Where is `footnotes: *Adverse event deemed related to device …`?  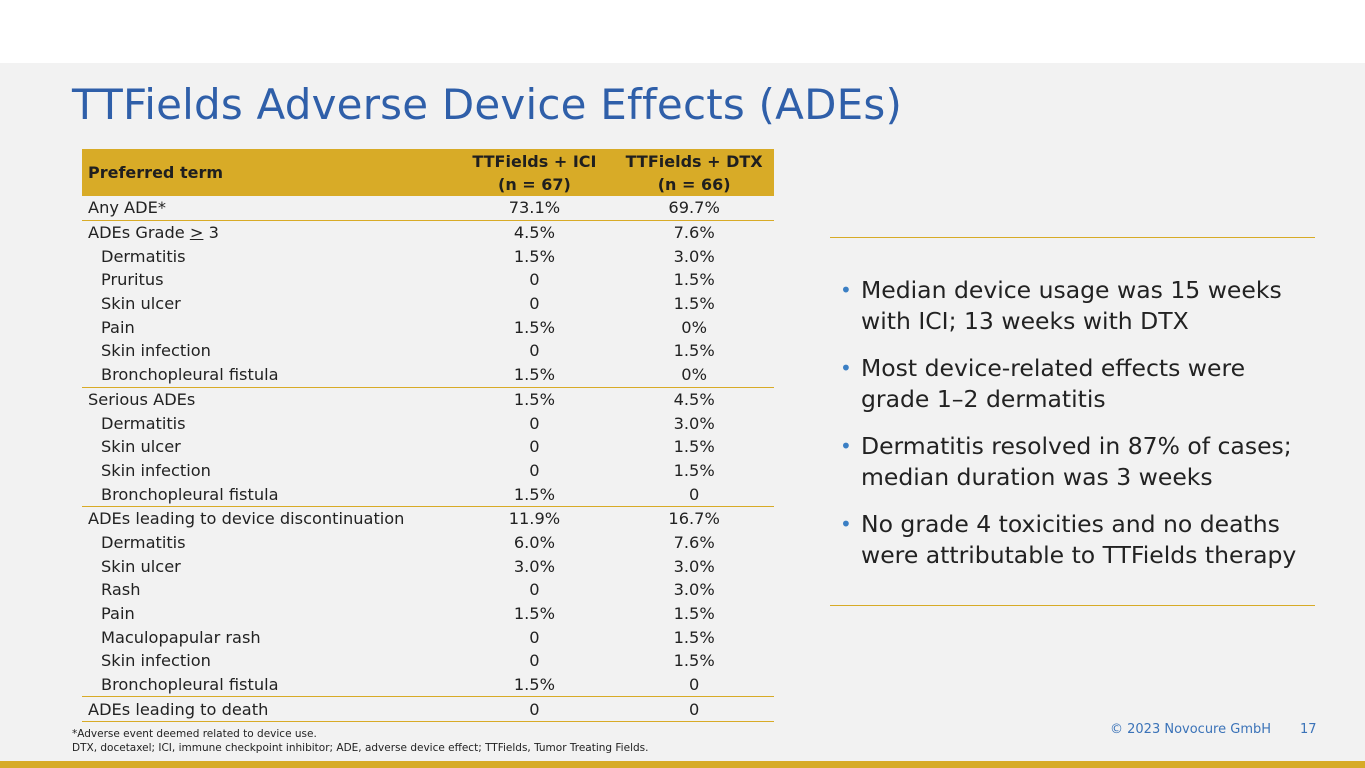
footnotes: *Adverse event deemed related to device … is located at coordinates (360, 741).